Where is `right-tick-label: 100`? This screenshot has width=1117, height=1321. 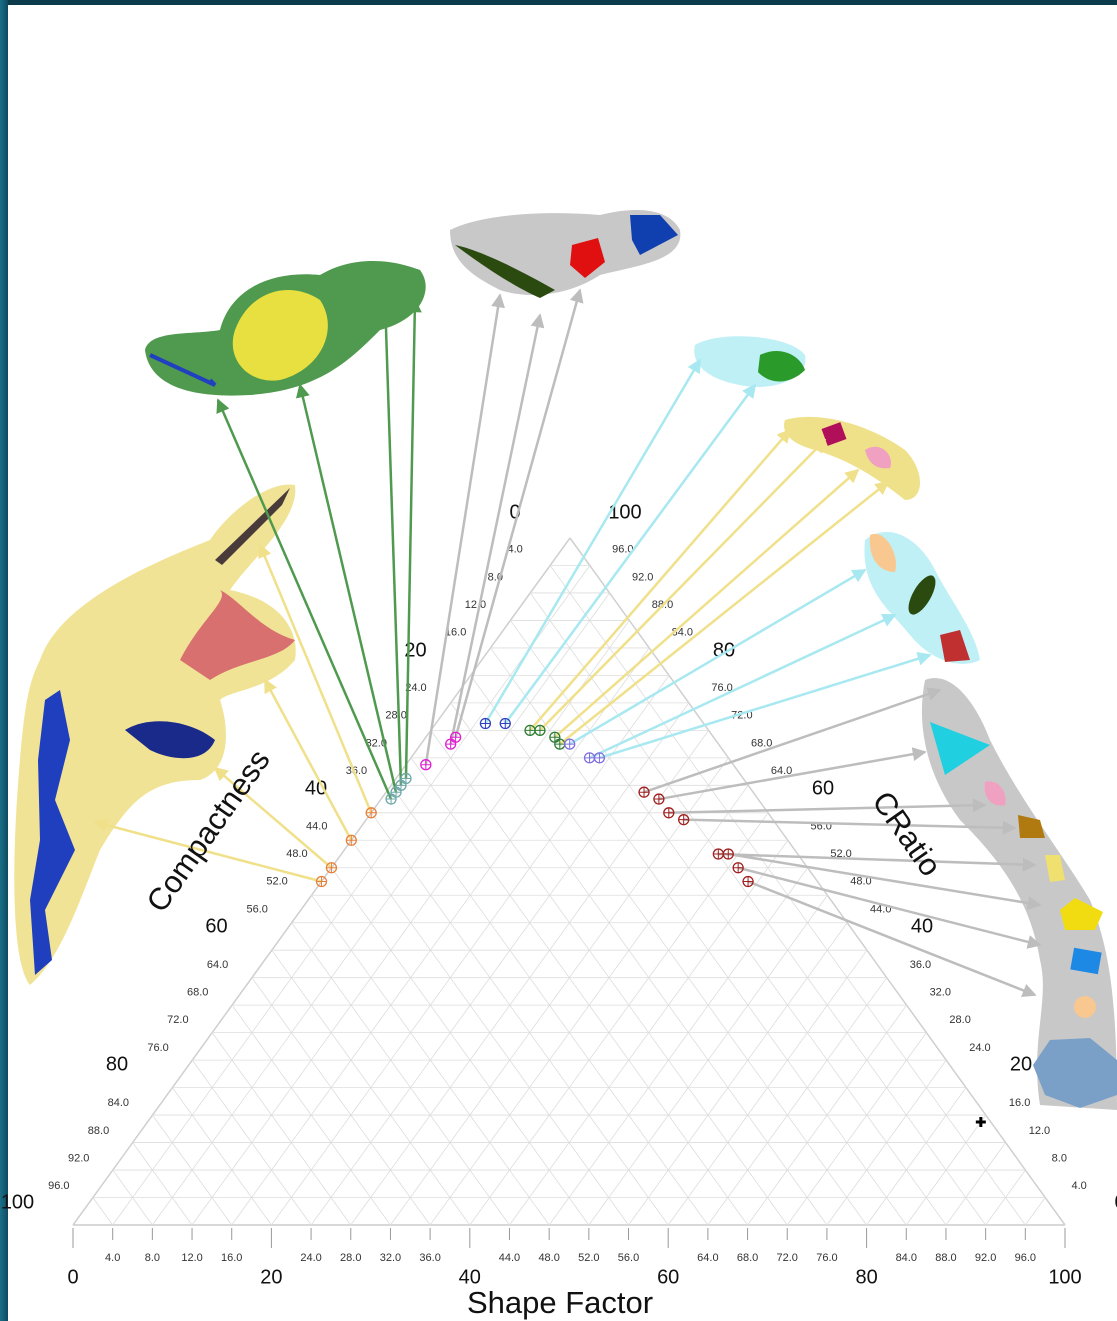 right-tick-label: 100 is located at coordinates (624, 512).